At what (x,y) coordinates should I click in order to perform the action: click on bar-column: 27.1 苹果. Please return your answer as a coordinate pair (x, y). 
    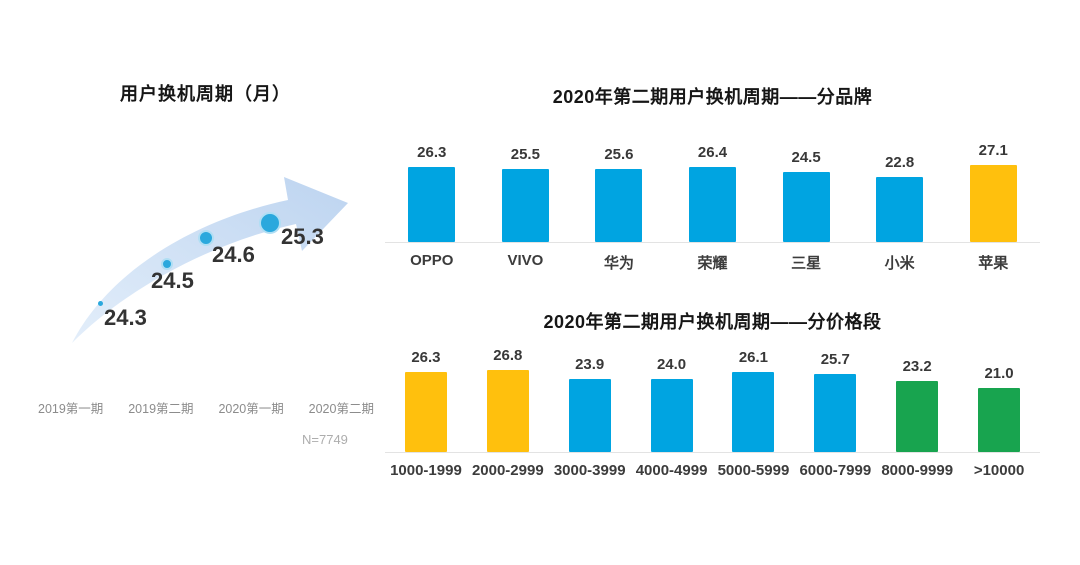
    Looking at the image, I should click on (993, 201).